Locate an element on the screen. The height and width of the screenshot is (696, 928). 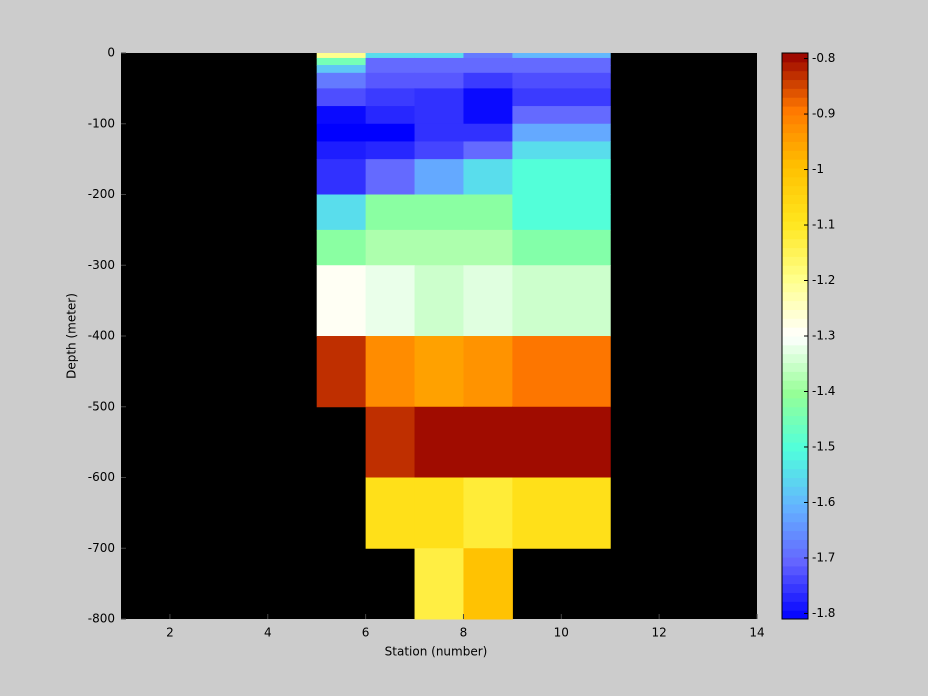
y-tick-label: -200 is located at coordinates (101, 194).